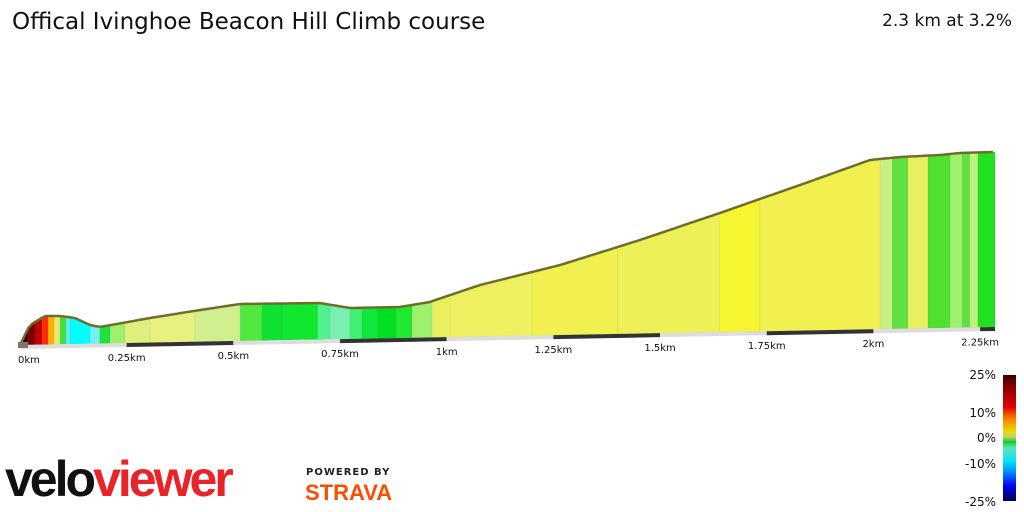 The height and width of the screenshot is (512, 1024). Describe the element at coordinates (980, 342) in the screenshot. I see `x-tick-label: 2.25km` at that location.